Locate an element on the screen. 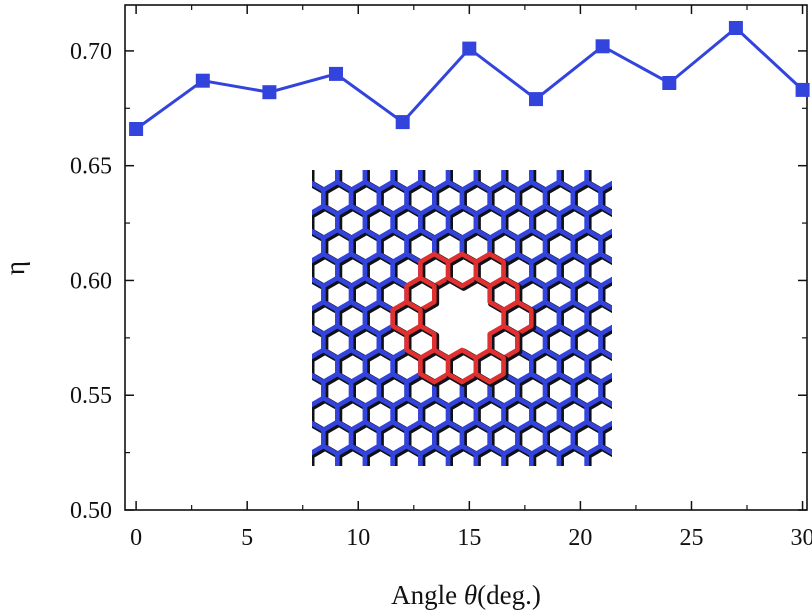 The image size is (812, 615). y-tick-label: 0.55 is located at coordinates (91, 396).